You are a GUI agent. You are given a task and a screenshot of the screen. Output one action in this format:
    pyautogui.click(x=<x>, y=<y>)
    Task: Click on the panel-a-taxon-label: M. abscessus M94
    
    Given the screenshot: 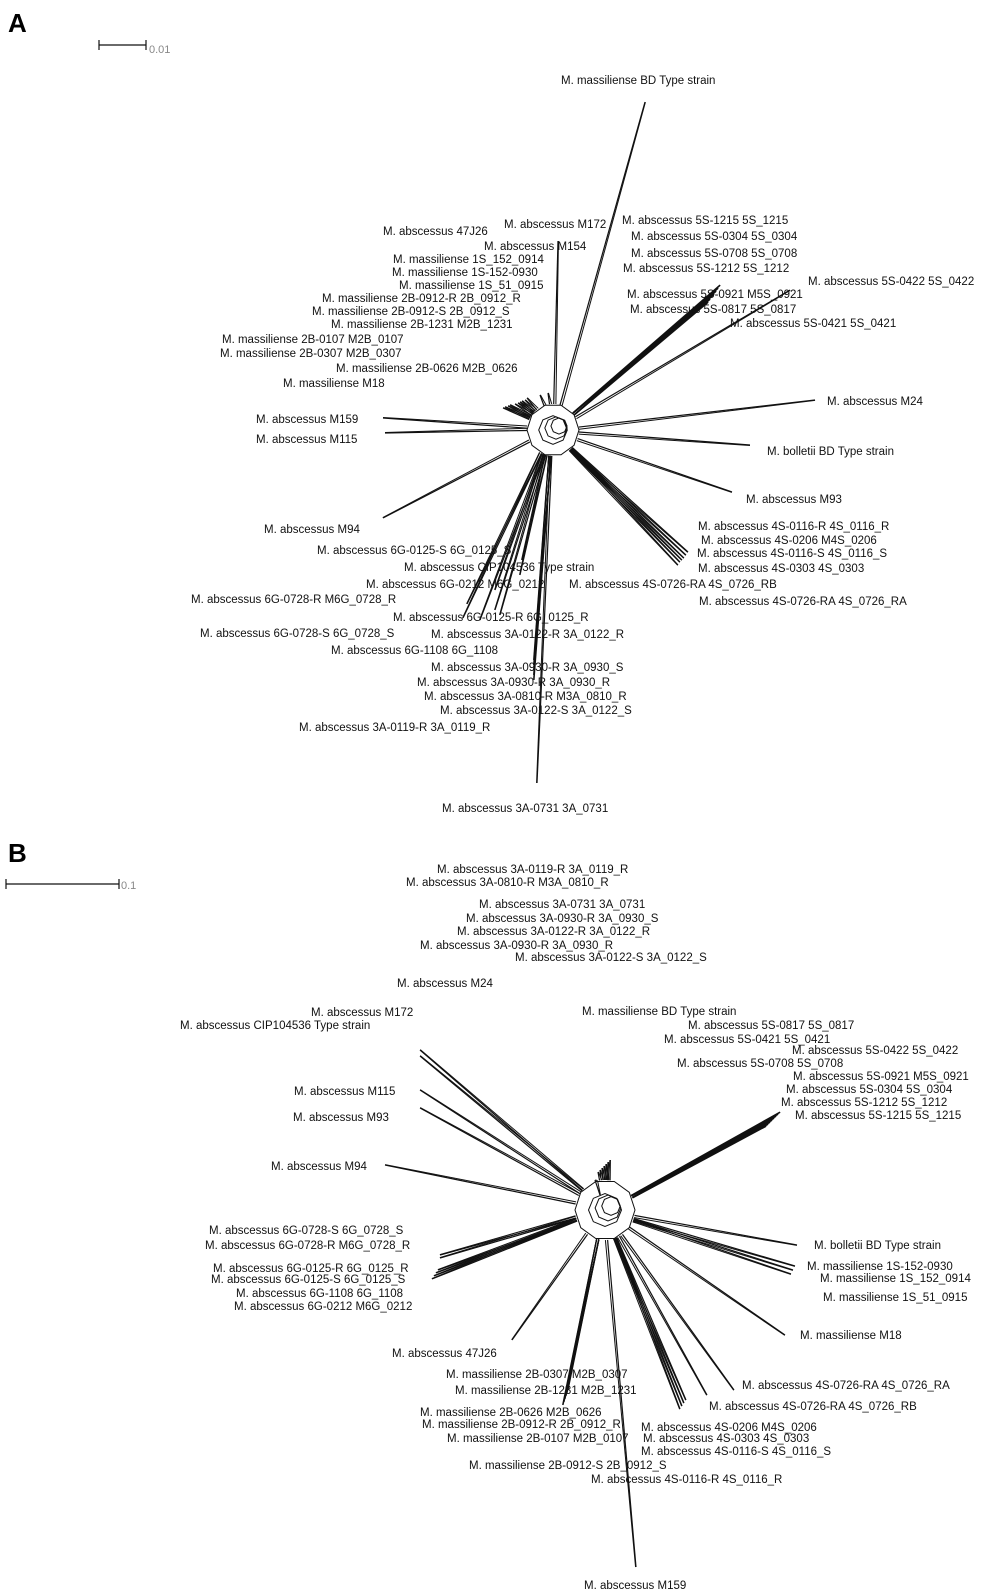 What is the action you would take?
    pyautogui.click(x=312, y=530)
    